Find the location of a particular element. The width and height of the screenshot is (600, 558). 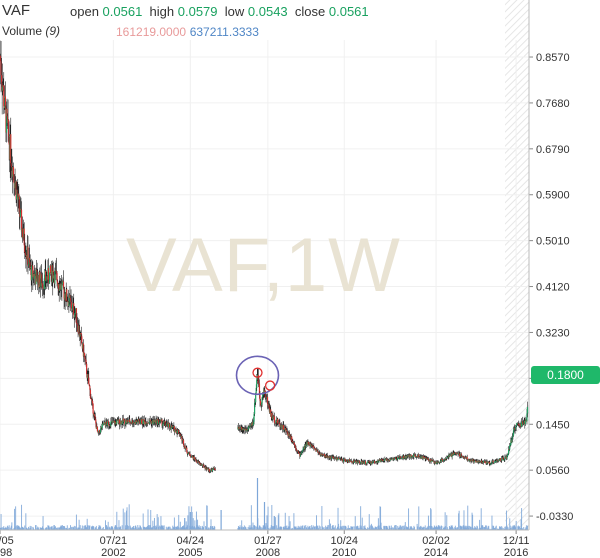

x-tick-date: 07/05 is located at coordinates (7, 541).